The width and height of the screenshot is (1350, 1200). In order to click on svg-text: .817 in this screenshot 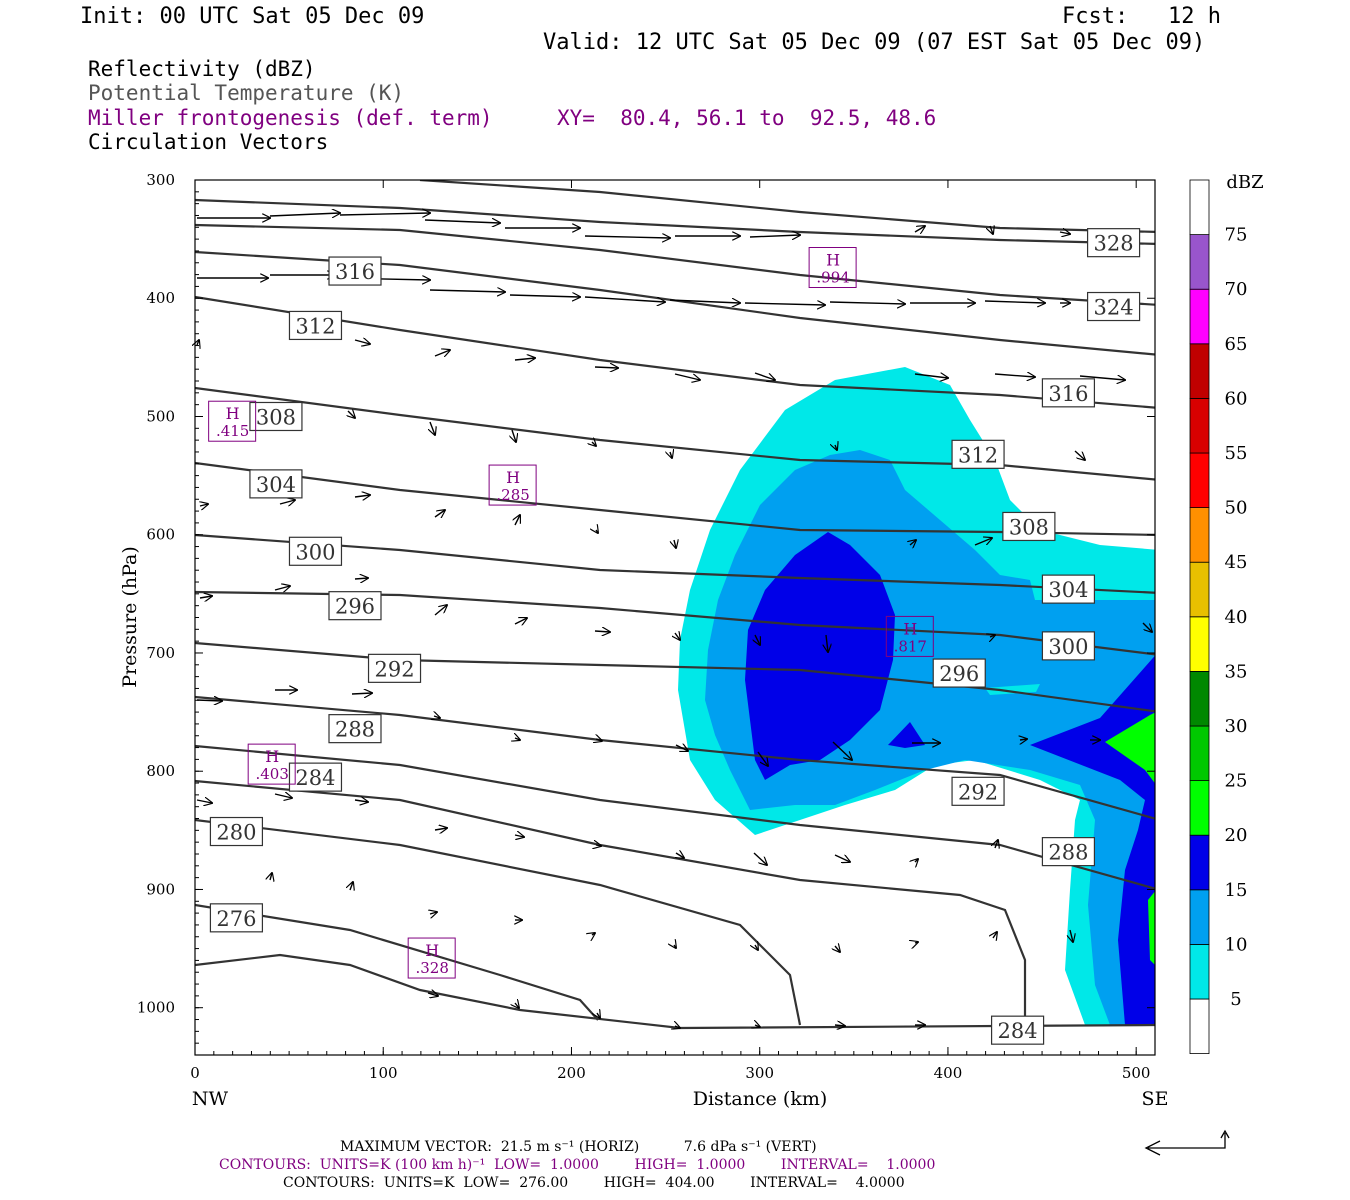, I will do `click(910, 646)`.